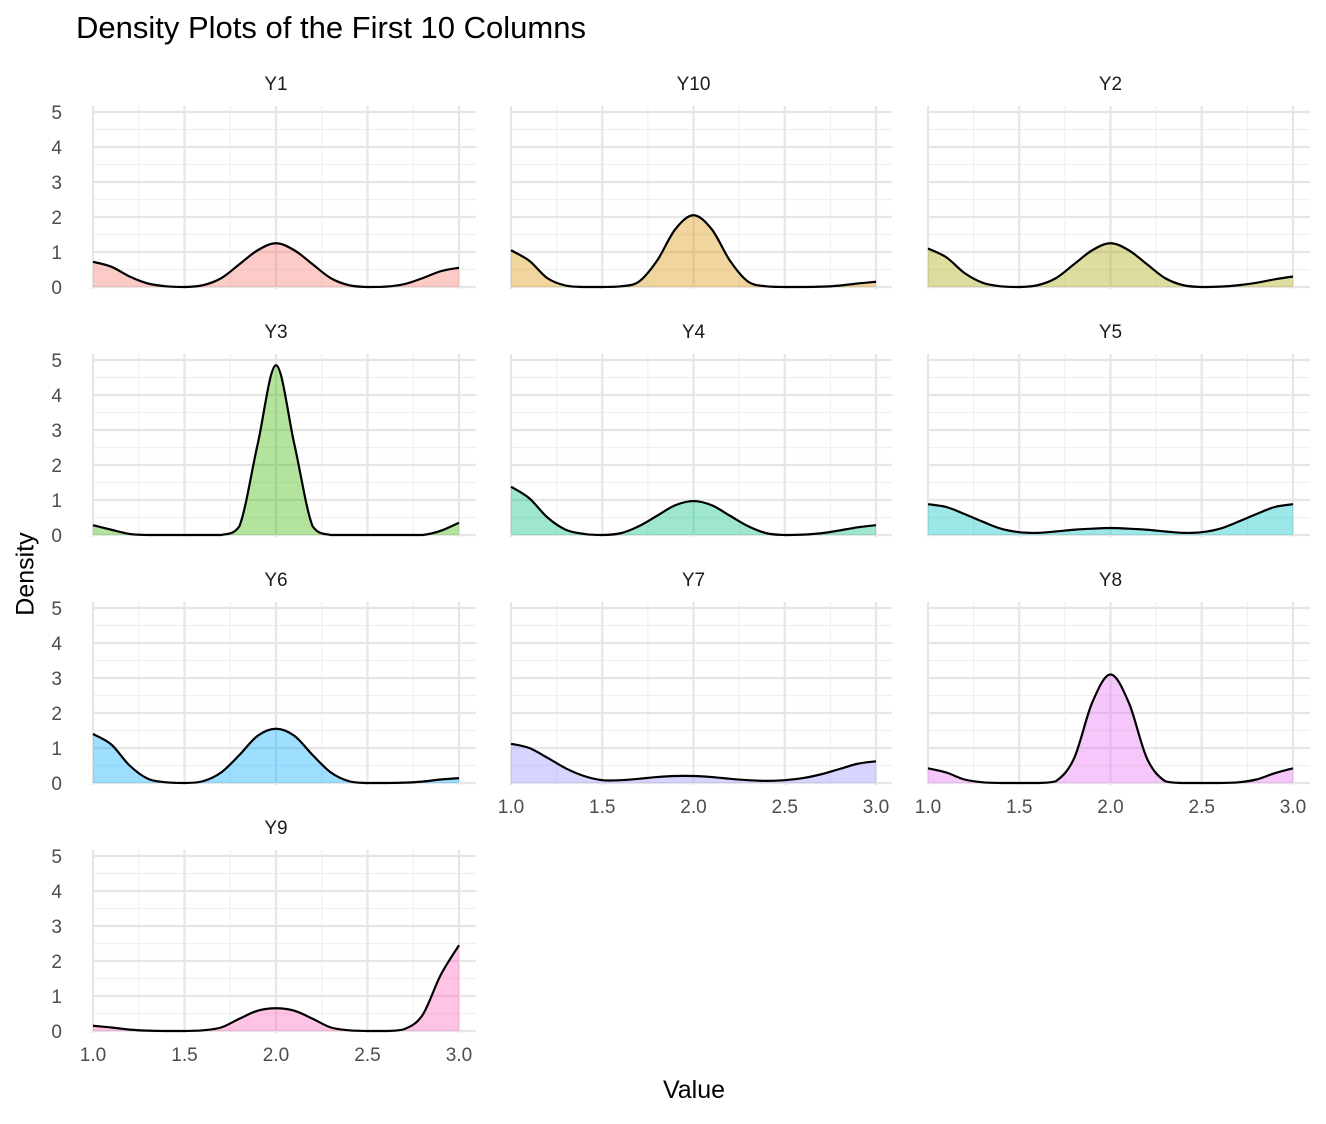 The width and height of the screenshot is (1326, 1124). I want to click on facet-panel-y7: Y7 1.0 1.5 2.0 2.5 3.0, so click(695, 694).